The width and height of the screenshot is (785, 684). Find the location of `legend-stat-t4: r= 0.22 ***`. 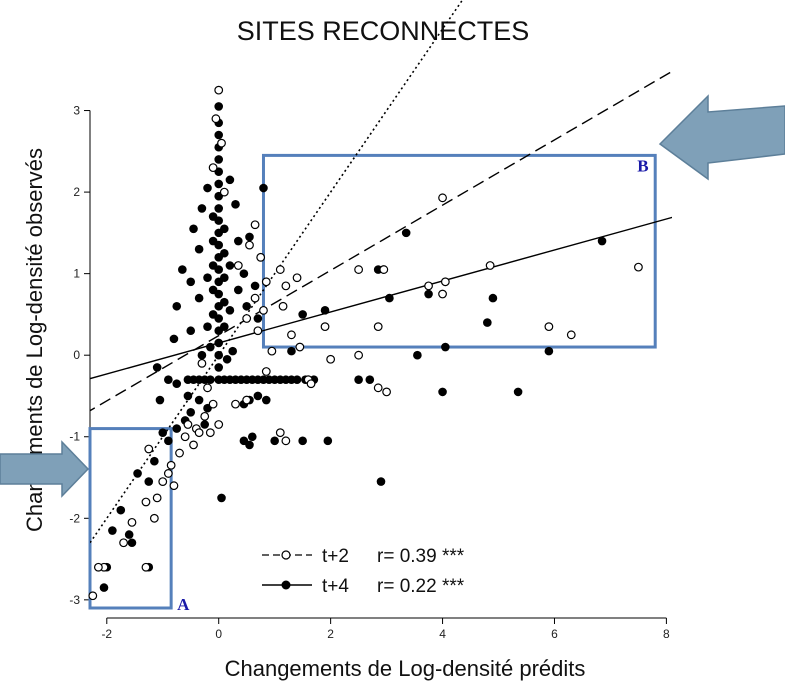

legend-stat-t4: r= 0.22 *** is located at coordinates (421, 586).